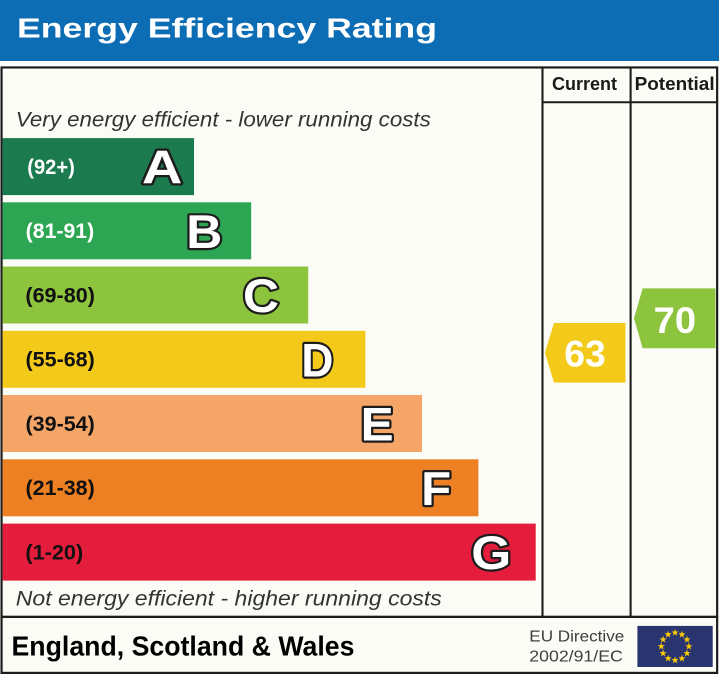 The image size is (719, 680). What do you see at coordinates (576, 637) in the screenshot?
I see `svg-text: EU Directive` at bounding box center [576, 637].